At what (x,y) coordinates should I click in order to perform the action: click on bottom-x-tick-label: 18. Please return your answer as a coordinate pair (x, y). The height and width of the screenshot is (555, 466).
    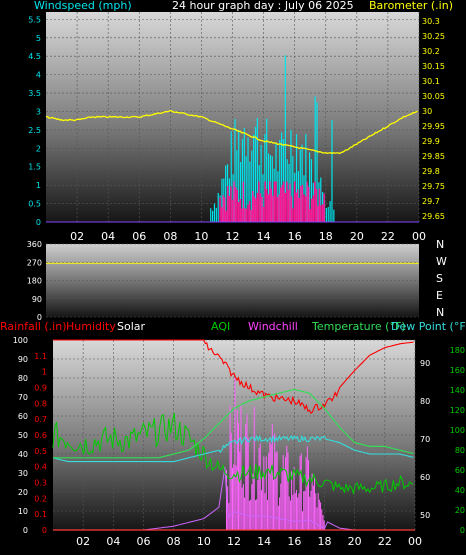
    Looking at the image, I should click on (325, 541).